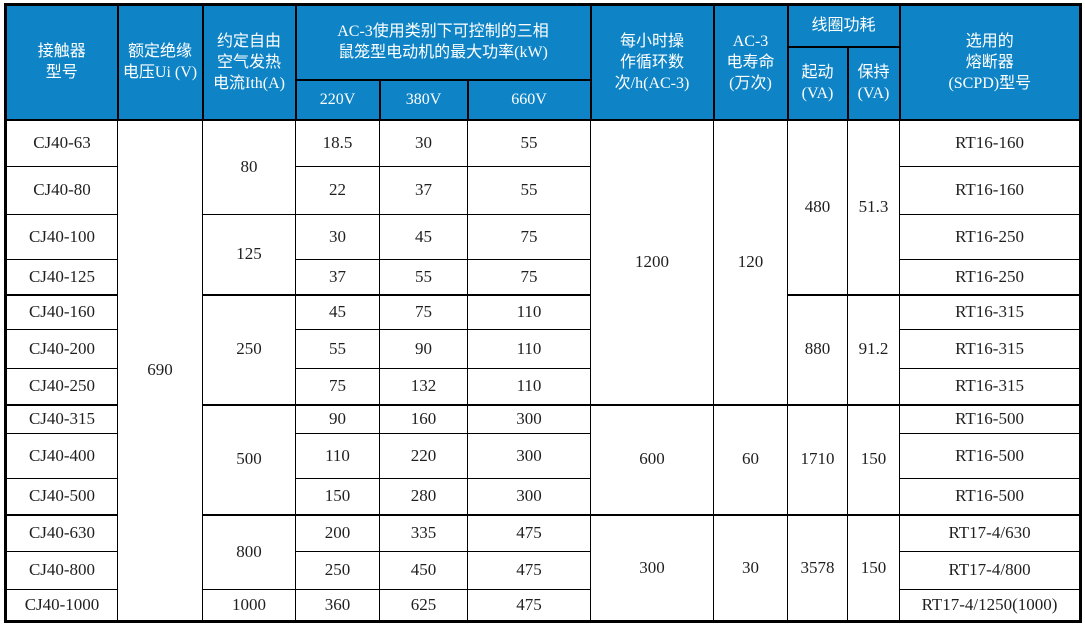 This screenshot has width=1085, height=627. What do you see at coordinates (423, 532) in the screenshot?
I see `cell-p380: 335` at bounding box center [423, 532].